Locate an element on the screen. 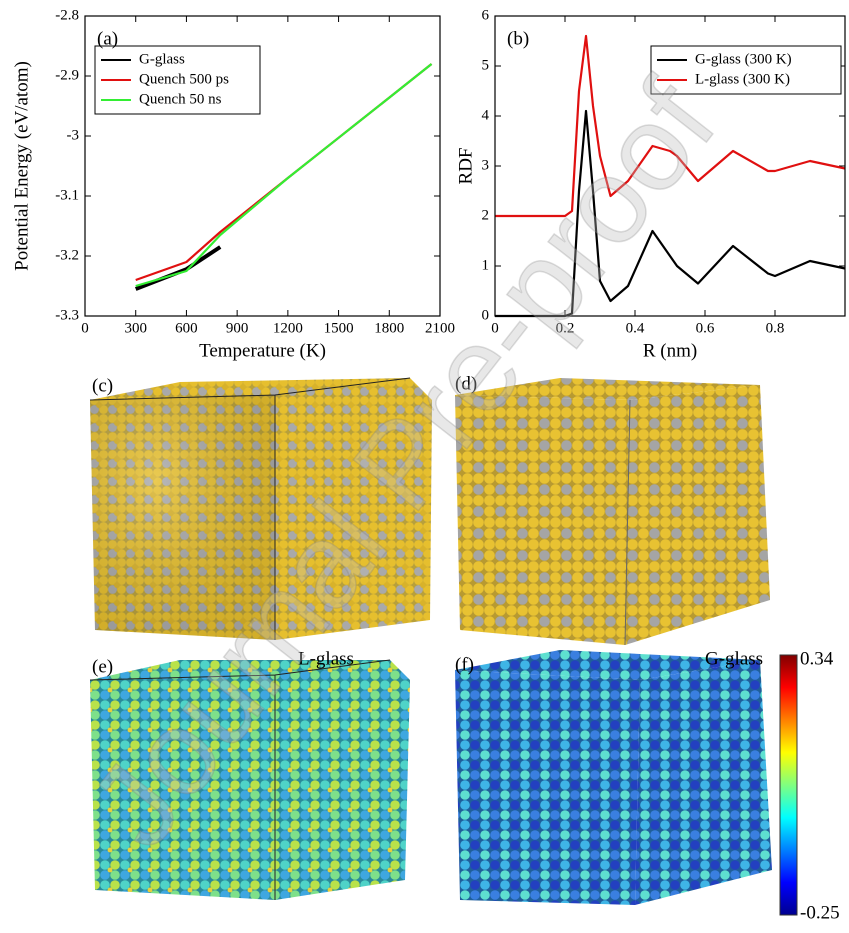 This screenshot has width=849, height=933. image-label: L-glass is located at coordinates (326, 658).